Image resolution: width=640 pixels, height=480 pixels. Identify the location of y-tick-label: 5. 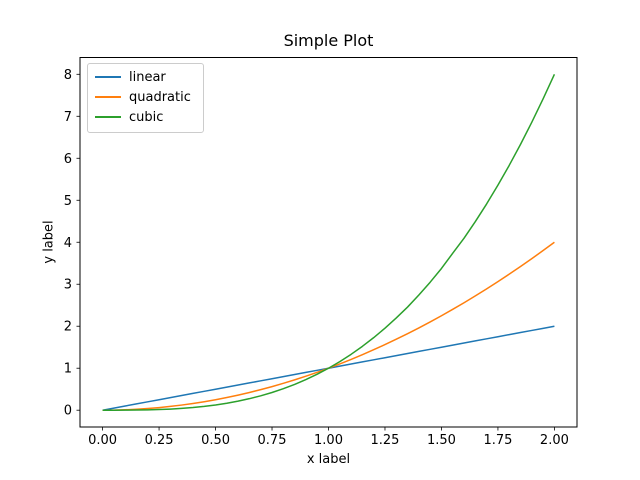
(68, 201).